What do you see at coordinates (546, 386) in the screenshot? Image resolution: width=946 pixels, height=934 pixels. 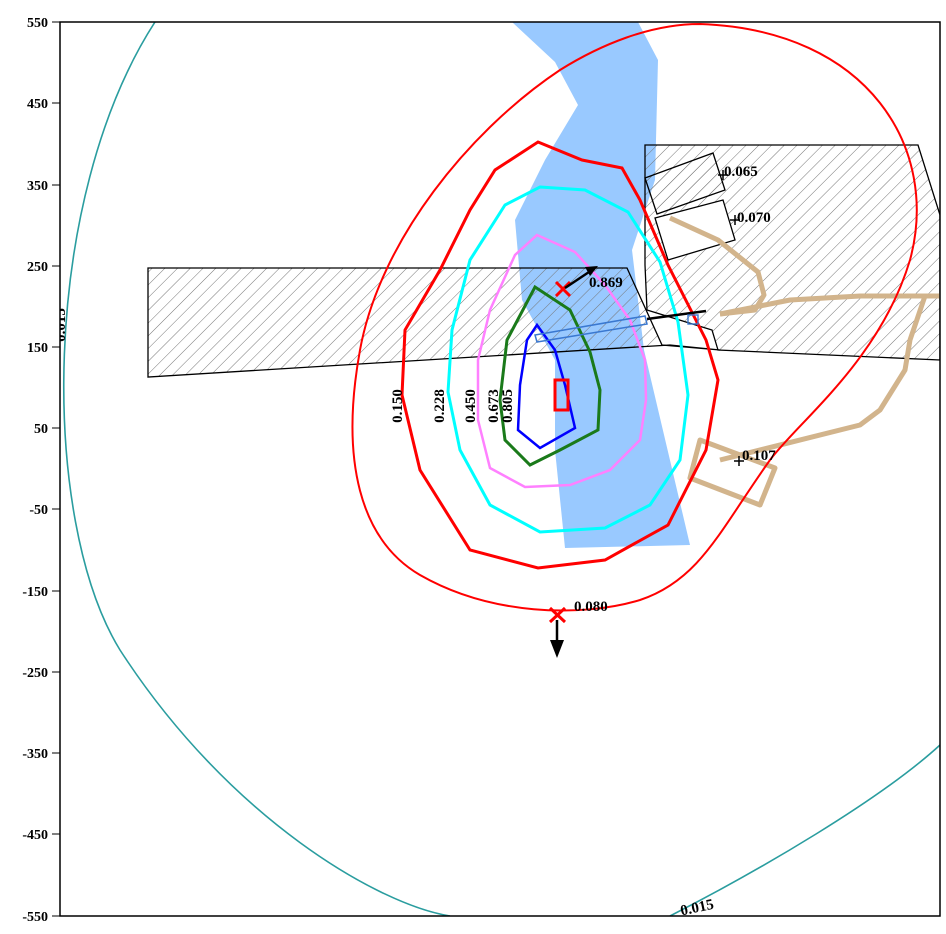 I see `contour-0.805` at bounding box center [546, 386].